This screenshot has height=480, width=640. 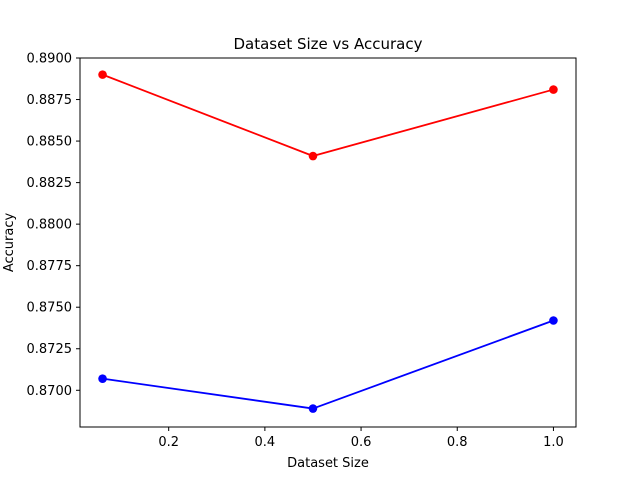 What do you see at coordinates (50, 266) in the screenshot?
I see `y-tick-label: 0.8775` at bounding box center [50, 266].